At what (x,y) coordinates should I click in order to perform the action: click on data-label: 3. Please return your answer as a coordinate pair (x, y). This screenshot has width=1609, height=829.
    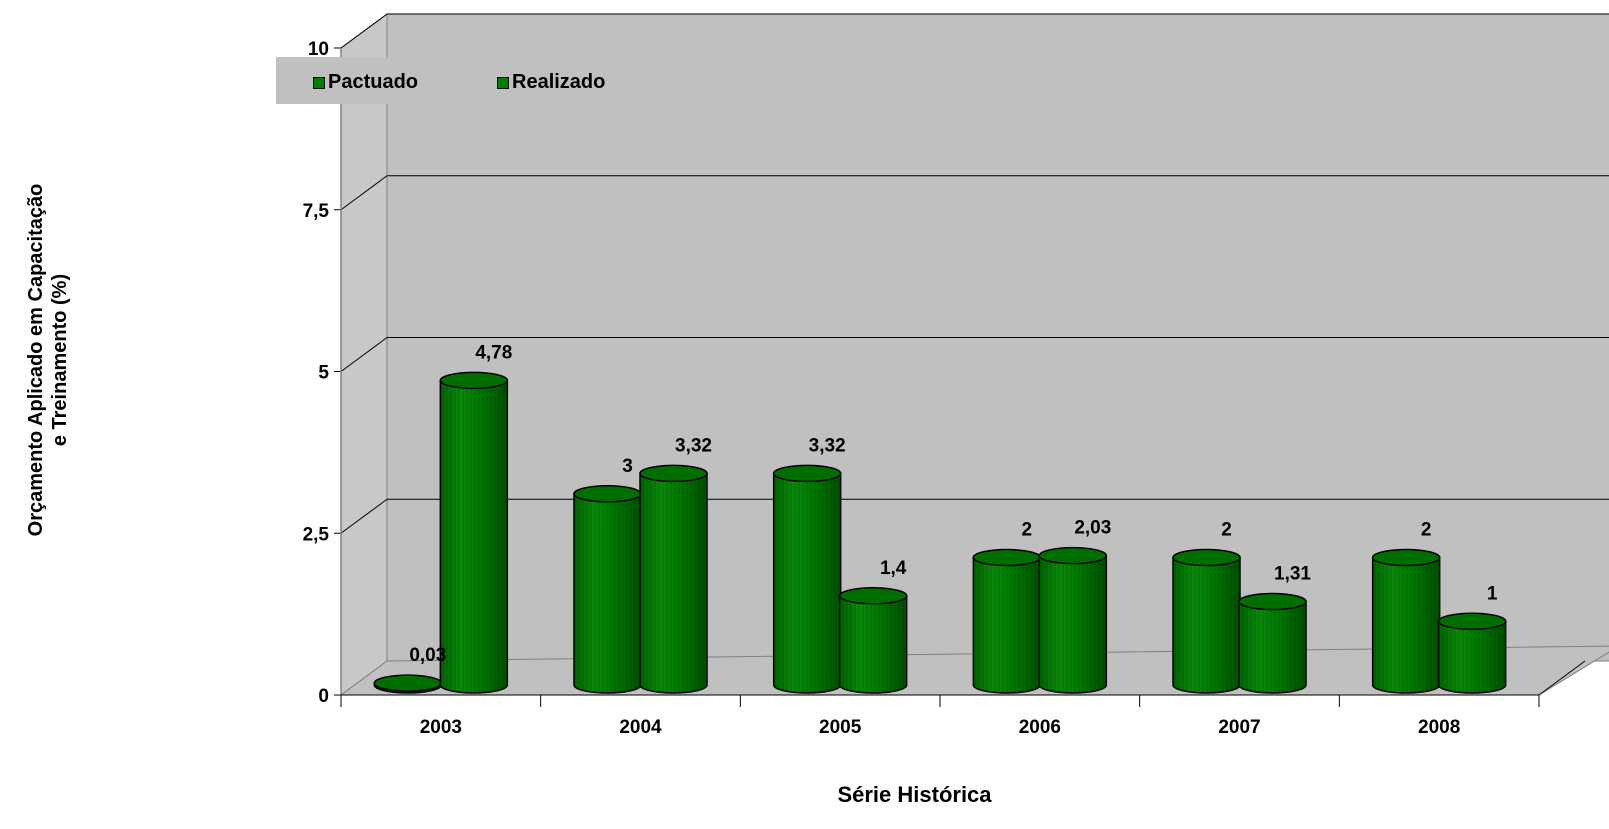
    Looking at the image, I should click on (627, 466).